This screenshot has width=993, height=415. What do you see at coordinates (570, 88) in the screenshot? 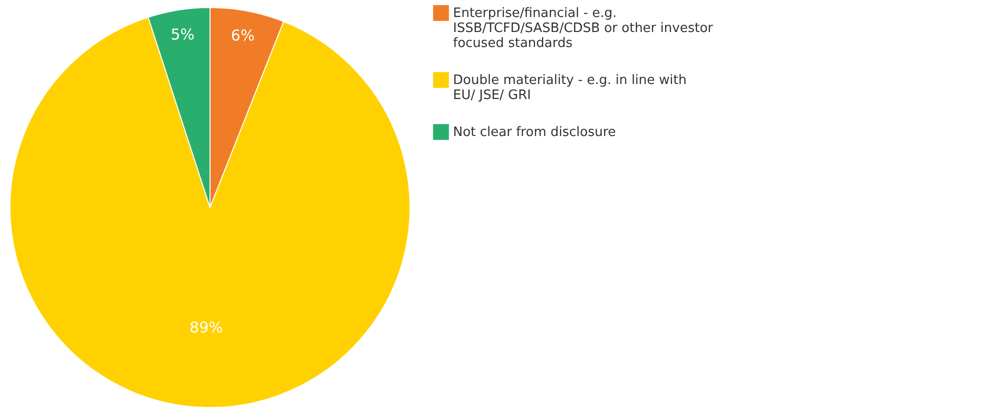
I see `legend-label: Double materiality - e.g. in line with EU/ JSE/ GRI` at bounding box center [570, 88].